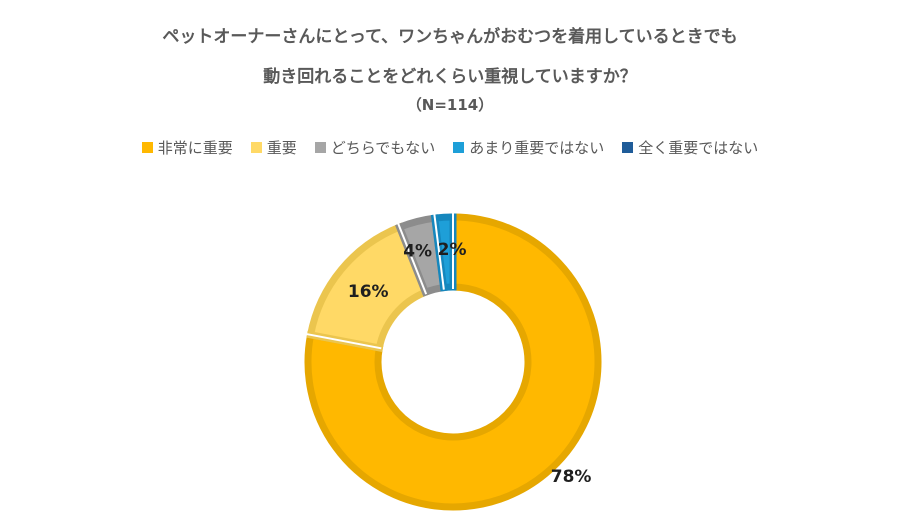 This screenshot has height=525, width=900. I want to click on legend-label: 非常に重要, so click(195, 148).